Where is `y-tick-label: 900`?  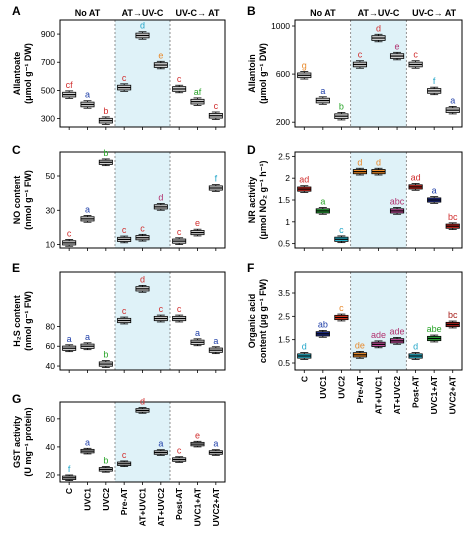 y-tick-label: 900 is located at coordinates (48, 34).